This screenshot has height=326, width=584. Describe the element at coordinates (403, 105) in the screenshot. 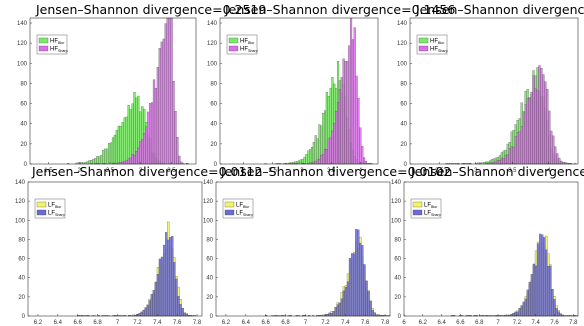

I see `y-tick-label: 60` at that location.